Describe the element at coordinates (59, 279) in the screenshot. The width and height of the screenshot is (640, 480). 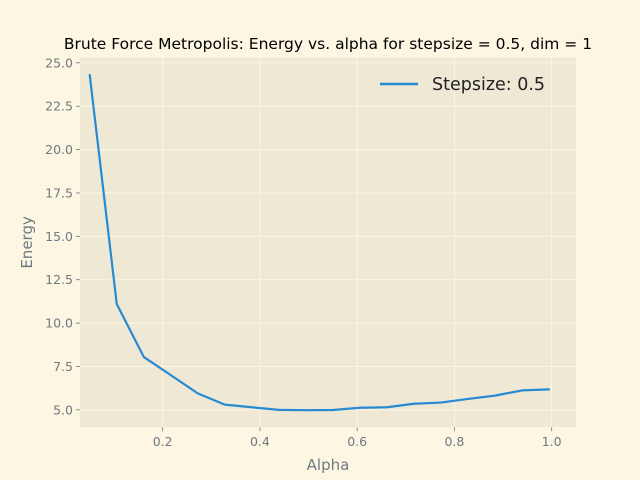
I see `y-tick-label: 12.5` at that location.